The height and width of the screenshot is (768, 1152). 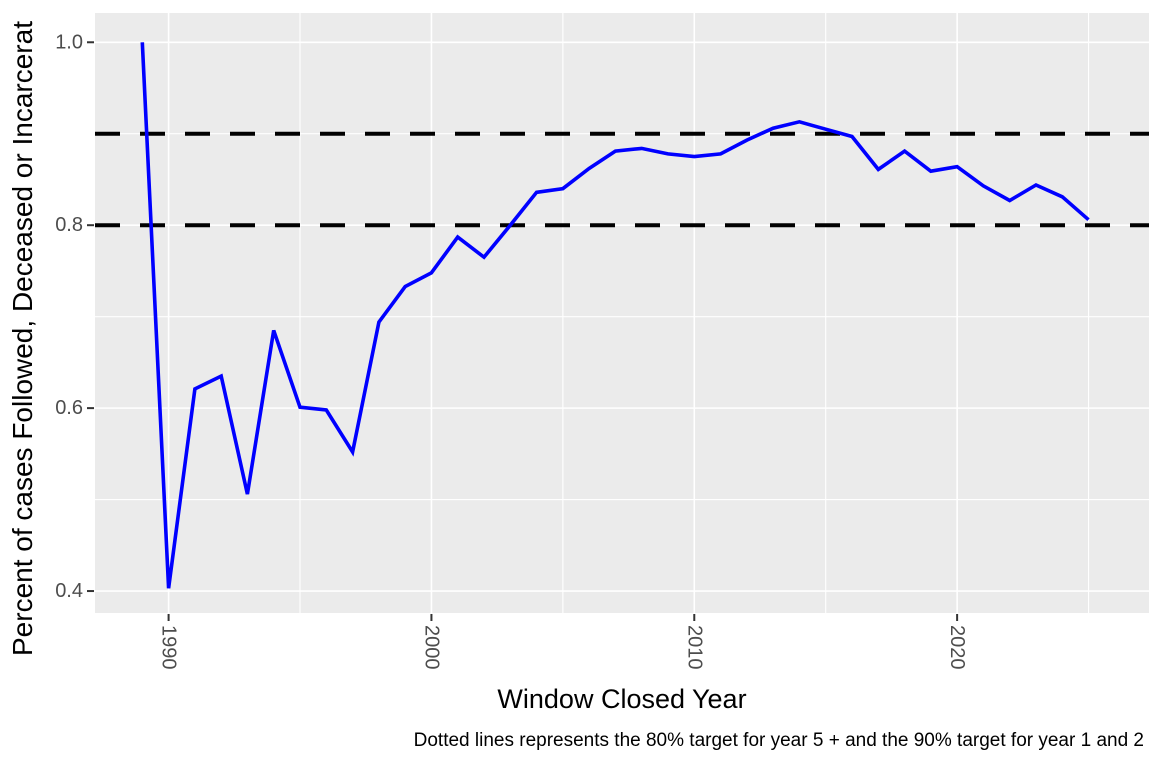 What do you see at coordinates (69, 591) in the screenshot?
I see `y-tick-label: 0.4` at bounding box center [69, 591].